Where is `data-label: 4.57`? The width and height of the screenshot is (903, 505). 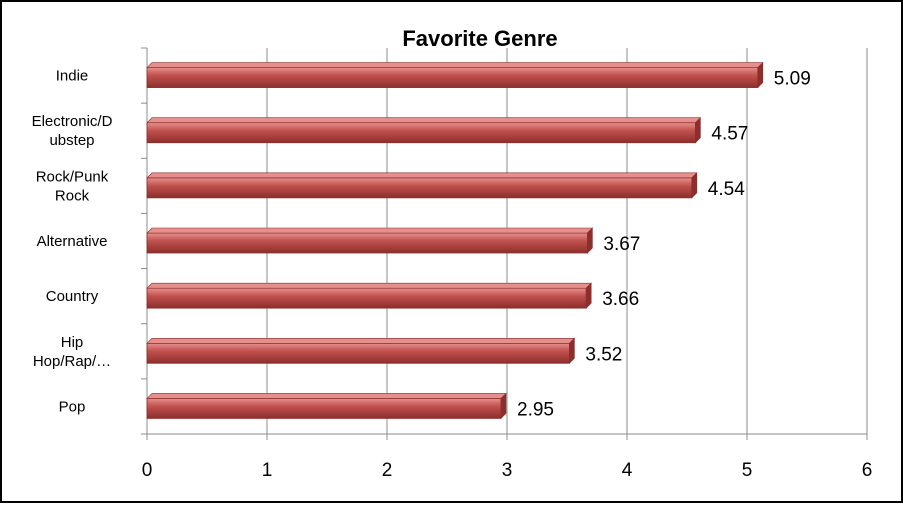
data-label: 4.57 is located at coordinates (729, 134).